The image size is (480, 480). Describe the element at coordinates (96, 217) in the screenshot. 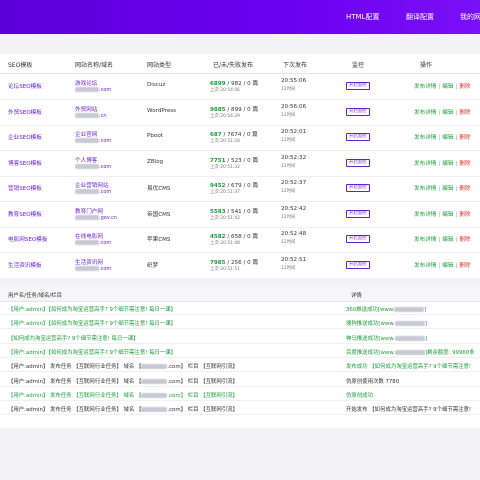

I see `site-domain: .gov.cn` at that location.